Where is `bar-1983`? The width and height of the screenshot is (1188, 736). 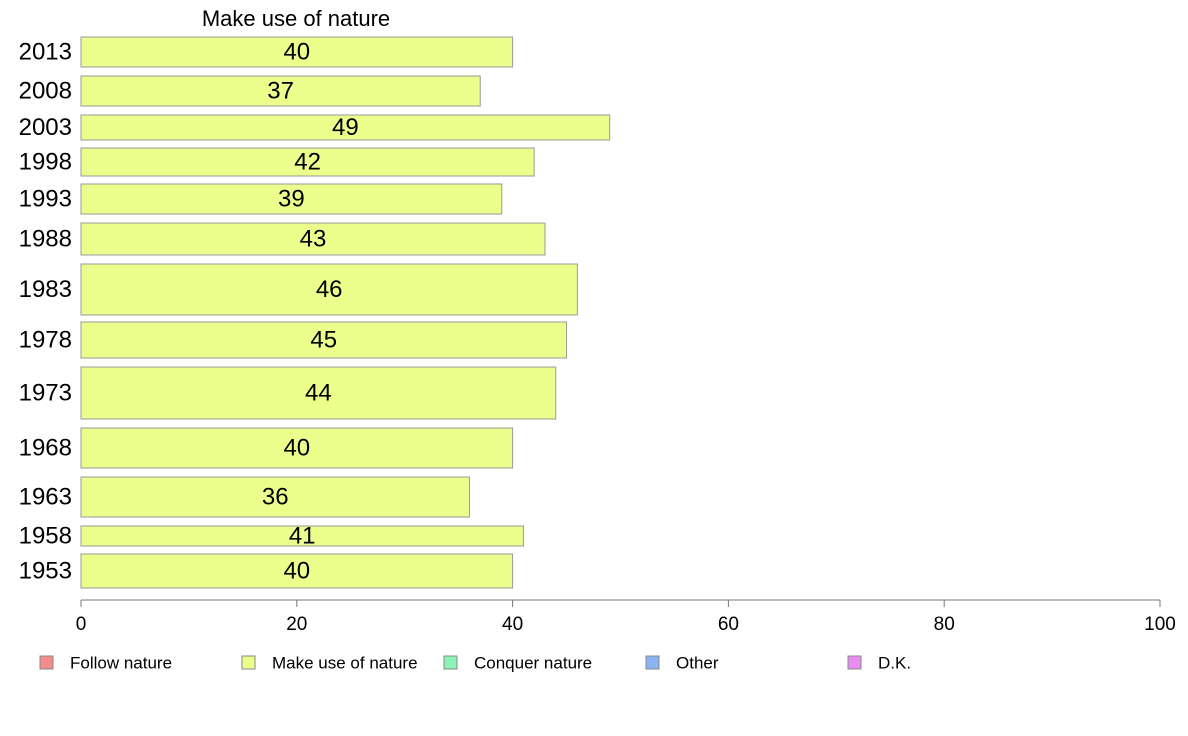
bar-1983 is located at coordinates (329, 289).